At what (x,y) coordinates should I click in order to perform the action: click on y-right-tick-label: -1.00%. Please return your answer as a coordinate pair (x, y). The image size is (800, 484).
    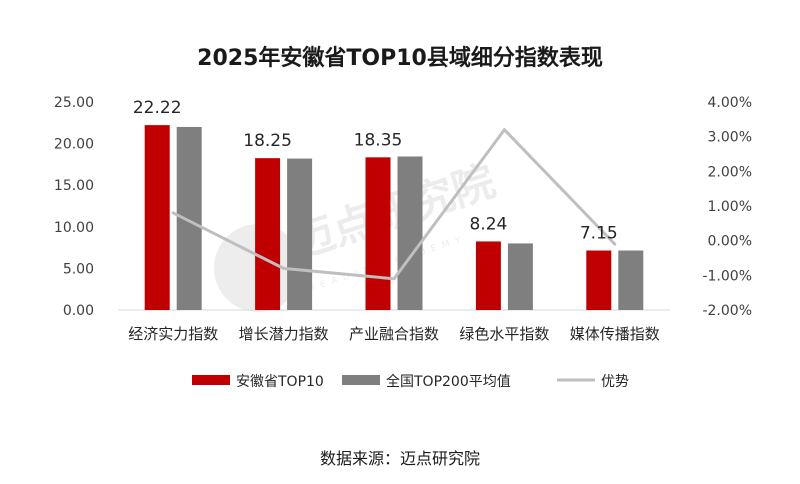
    Looking at the image, I should click on (727, 276).